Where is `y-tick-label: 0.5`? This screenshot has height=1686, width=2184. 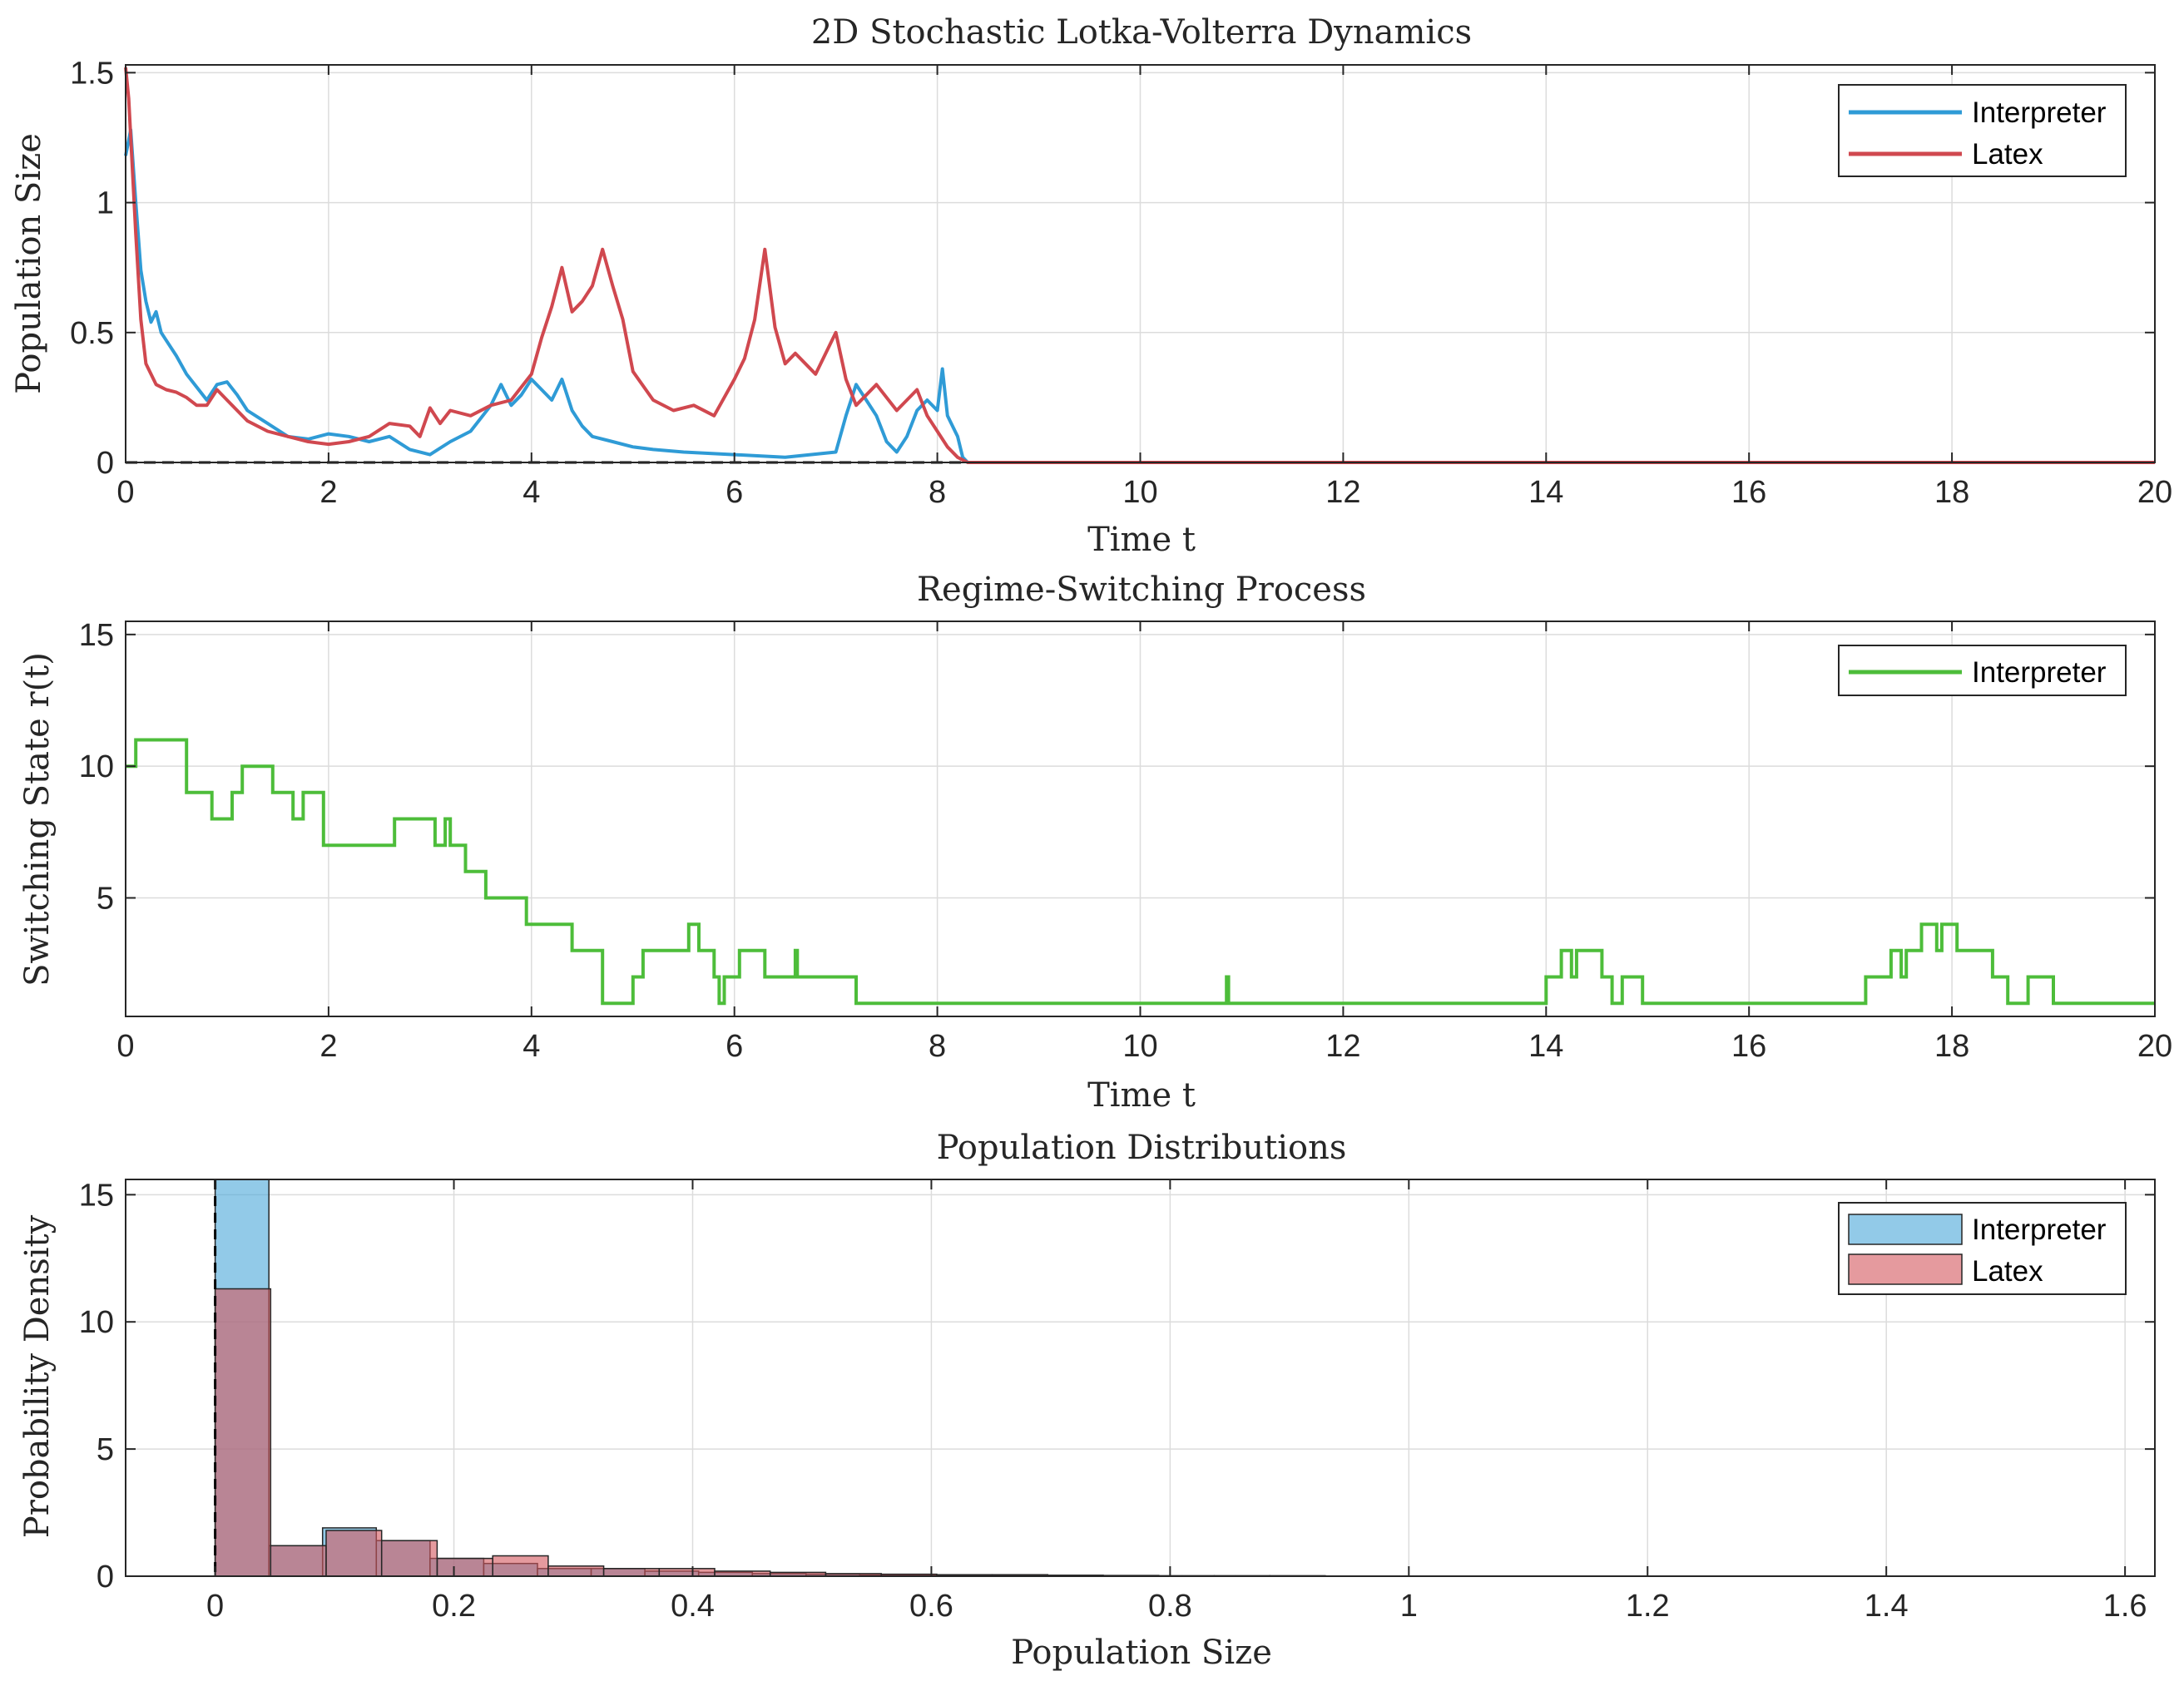
y-tick-label: 0.5 is located at coordinates (92, 333).